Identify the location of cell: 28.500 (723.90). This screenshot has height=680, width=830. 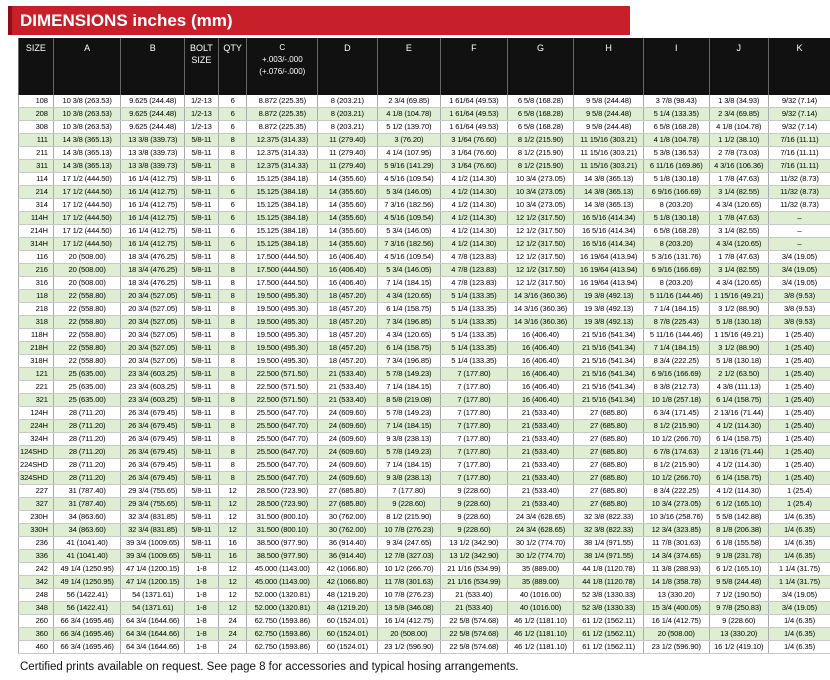
(282, 491).